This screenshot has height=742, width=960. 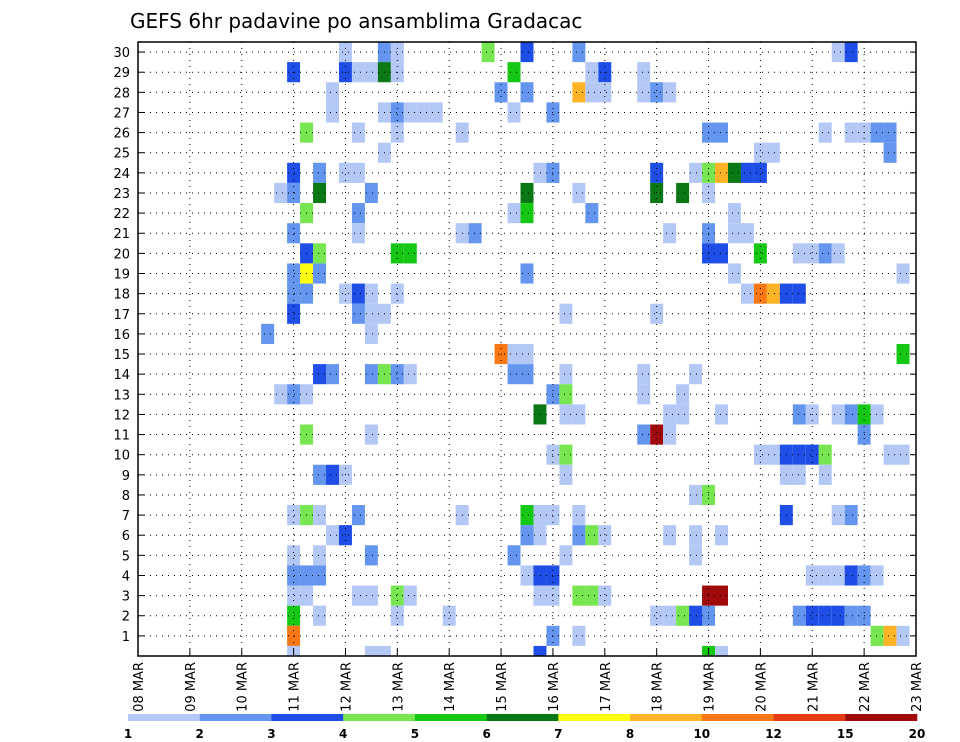 What do you see at coordinates (126, 516) in the screenshot?
I see `y-tick-label: 7` at bounding box center [126, 516].